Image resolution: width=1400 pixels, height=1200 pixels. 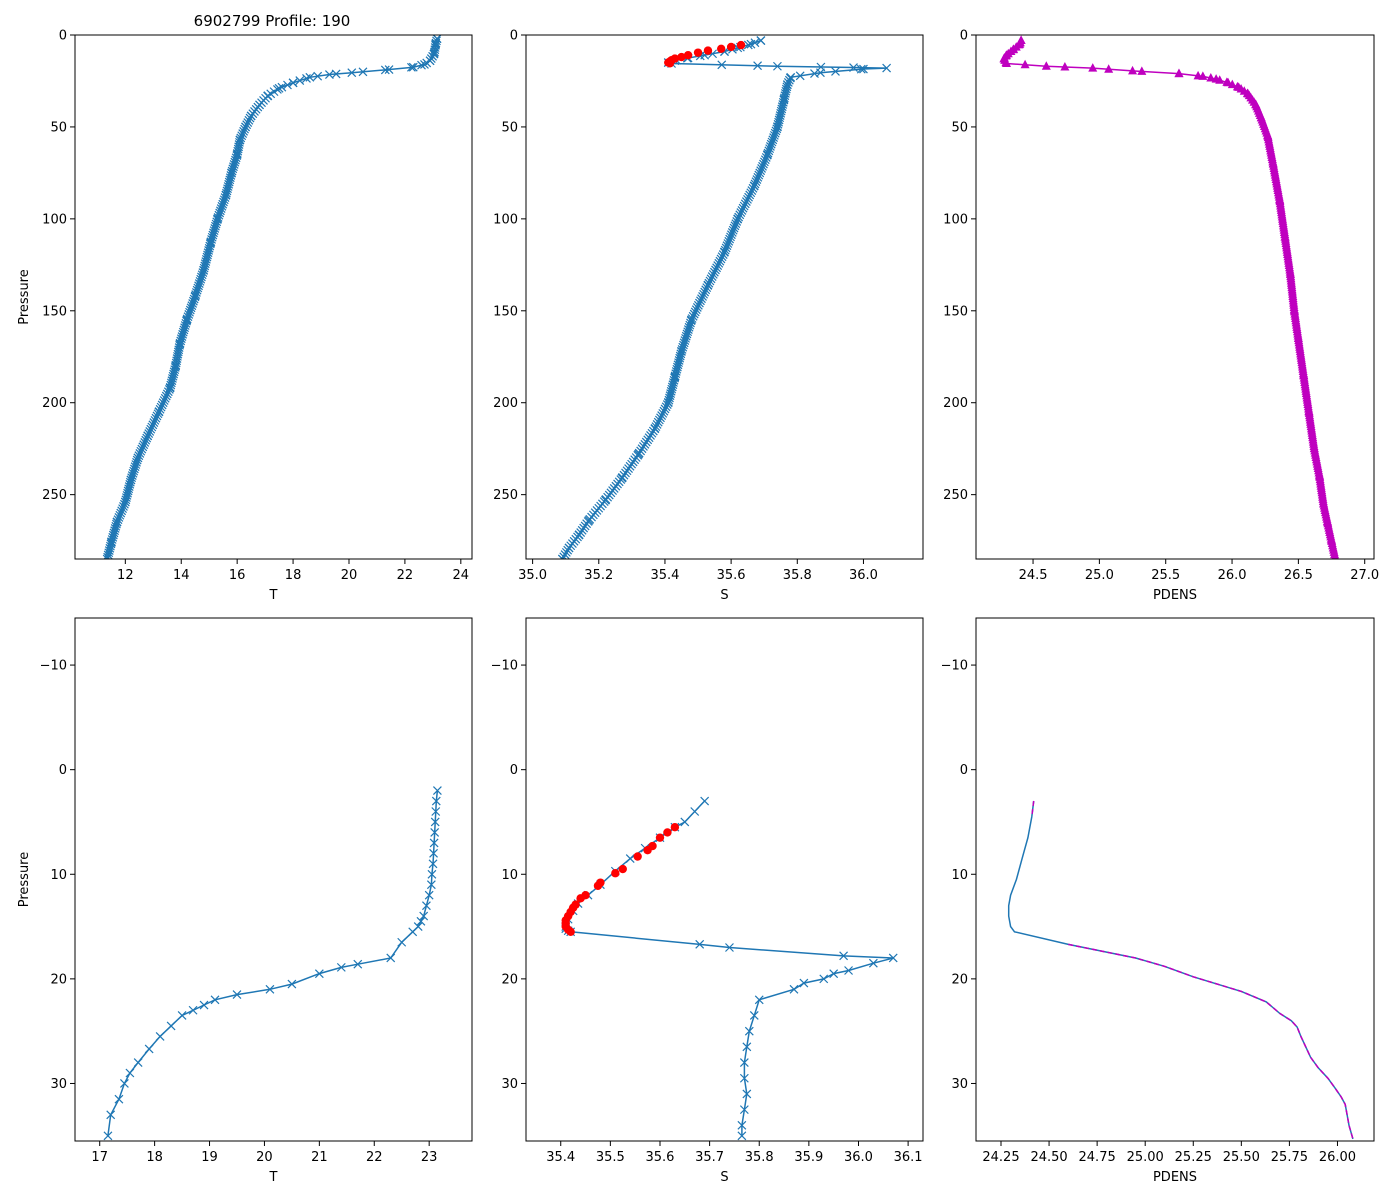 I want to click on x-axis-label: S, so click(x=724, y=1177).